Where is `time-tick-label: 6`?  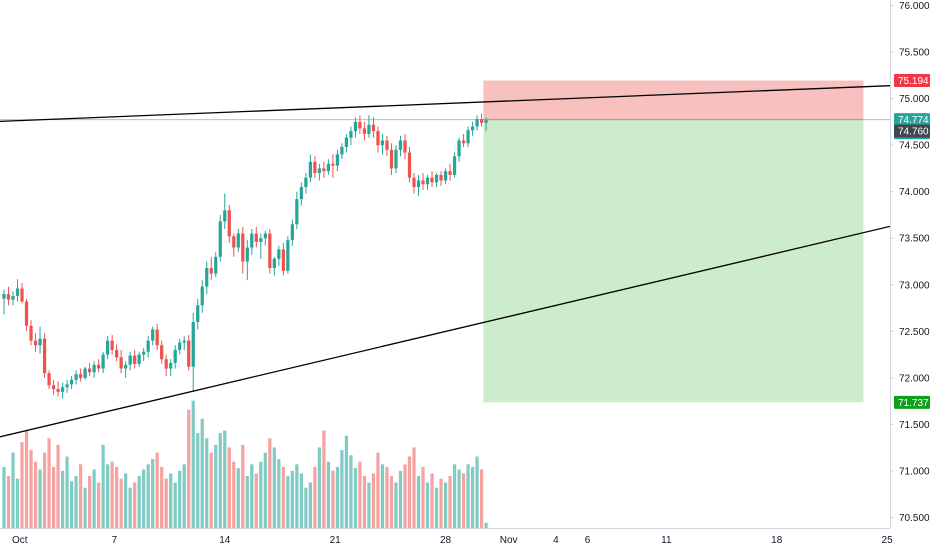
time-tick-label: 6 is located at coordinates (588, 540).